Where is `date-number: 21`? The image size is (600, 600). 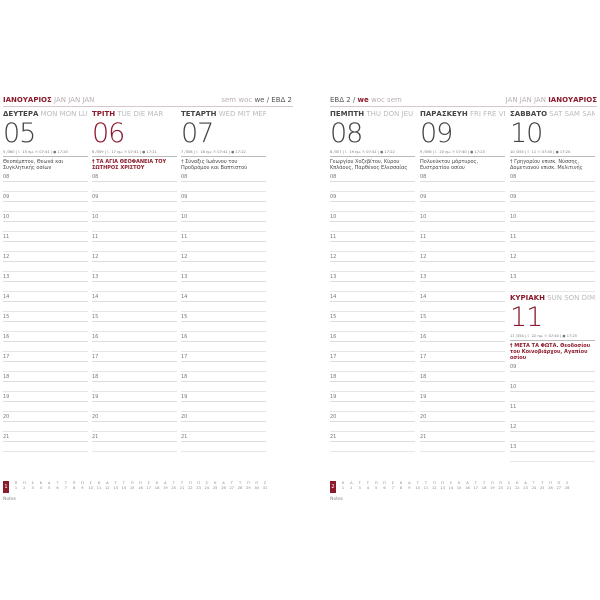
date-number: 21 is located at coordinates (509, 488).